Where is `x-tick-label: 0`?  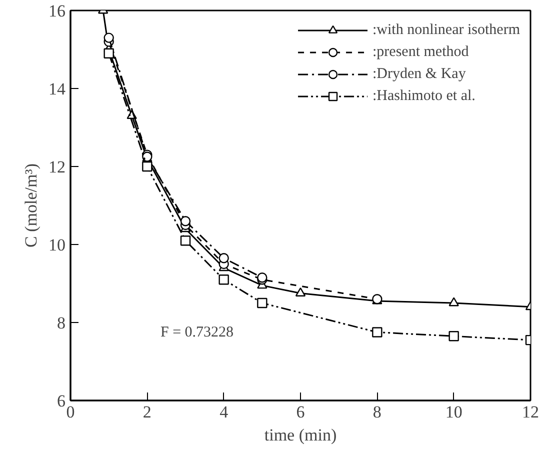 x-tick-label: 0 is located at coordinates (70, 412).